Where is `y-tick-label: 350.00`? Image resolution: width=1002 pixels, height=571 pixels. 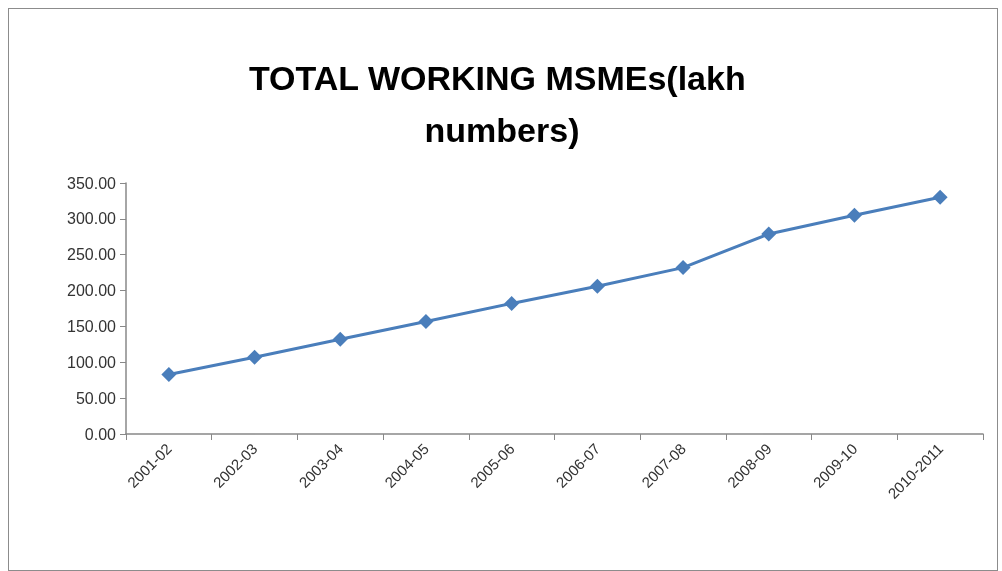
y-tick-label: 350.00 is located at coordinates (92, 183).